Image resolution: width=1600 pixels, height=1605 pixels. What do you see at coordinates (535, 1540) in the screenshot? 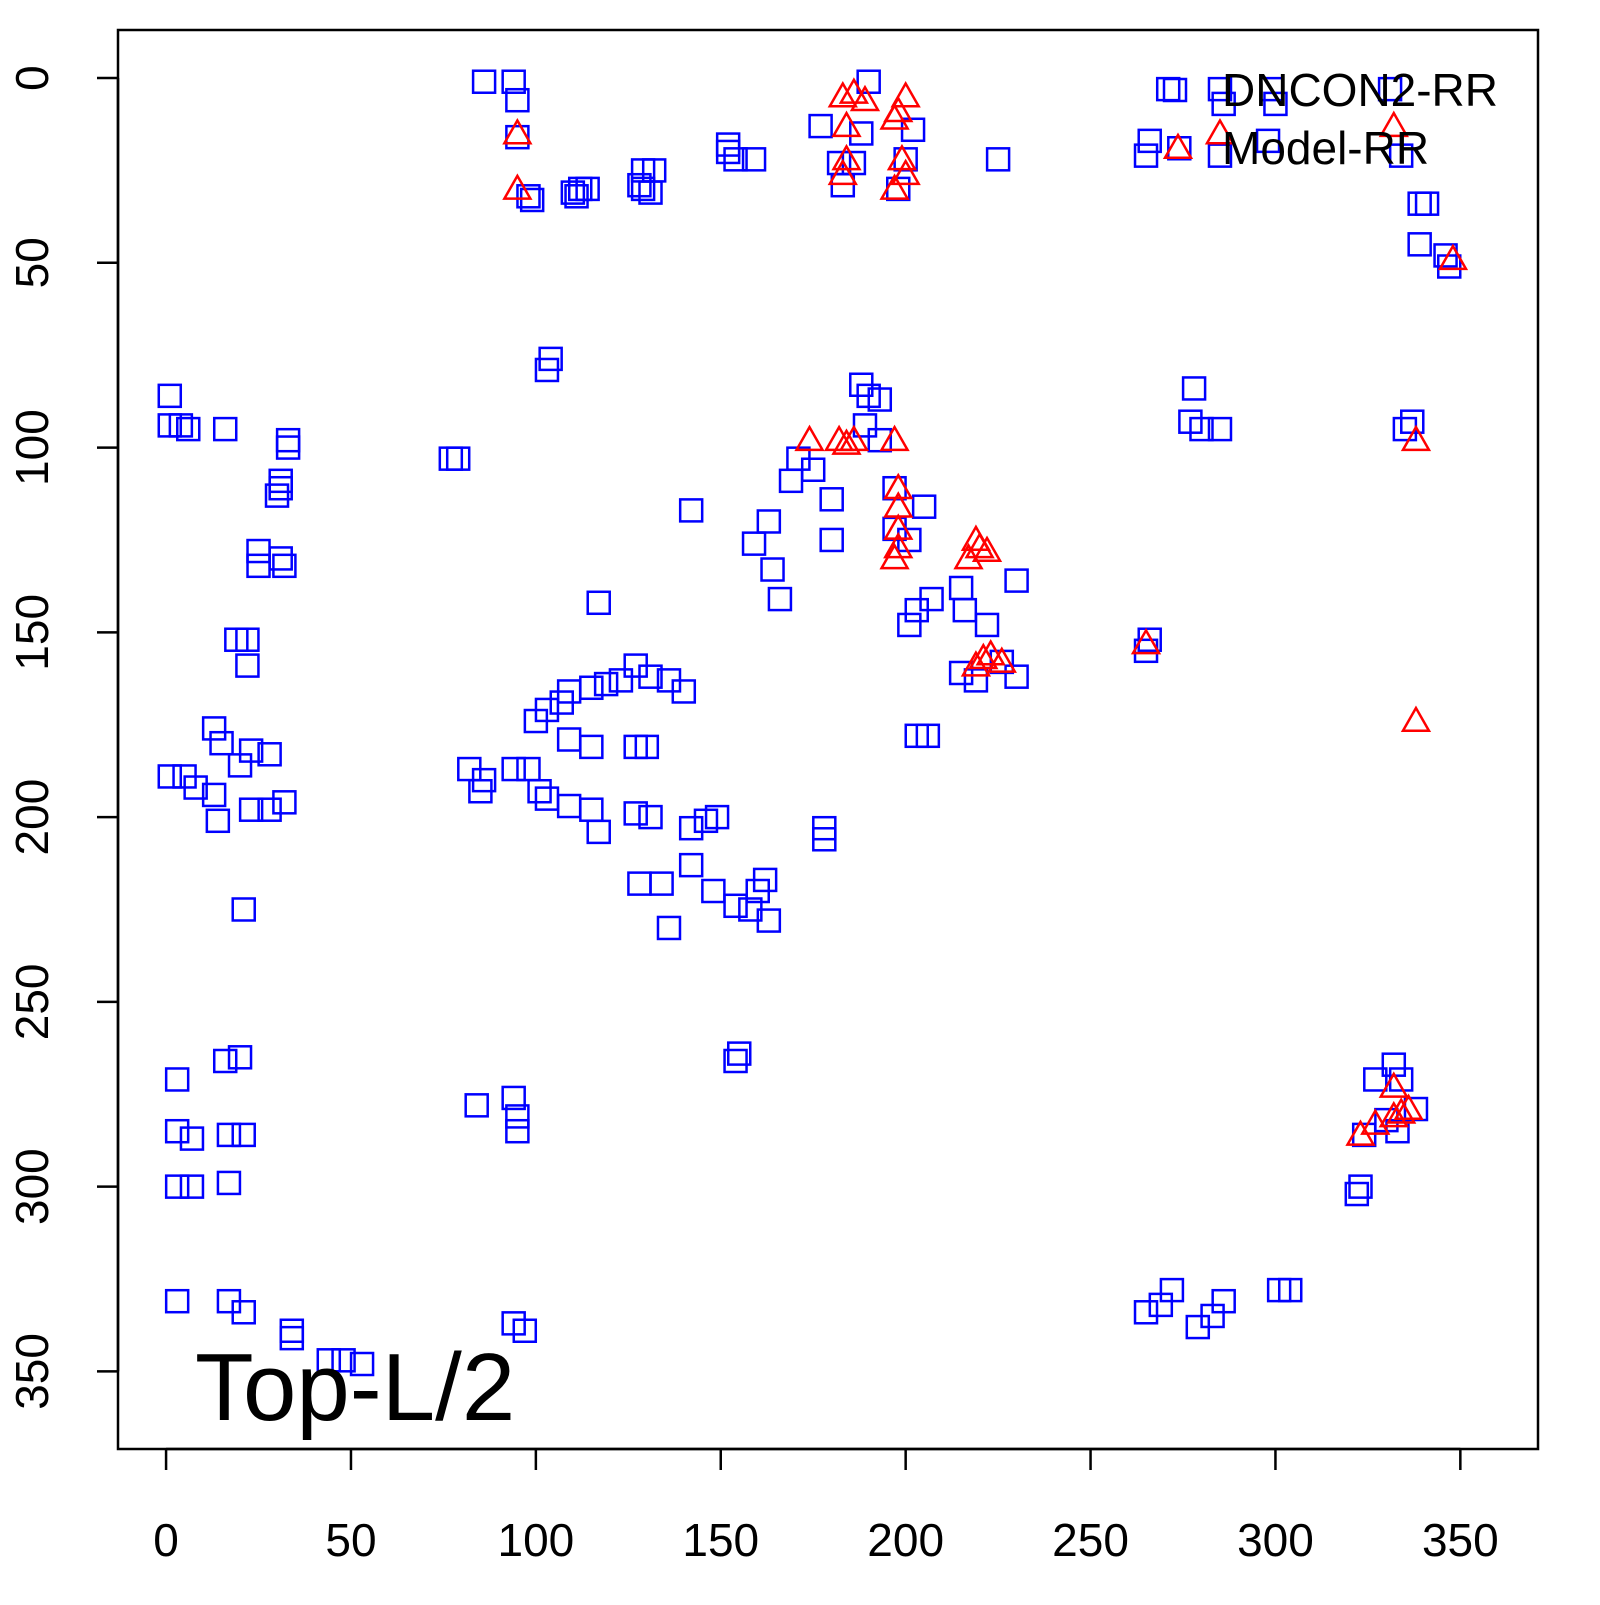
I see `x-tick-label: 100` at bounding box center [535, 1540].